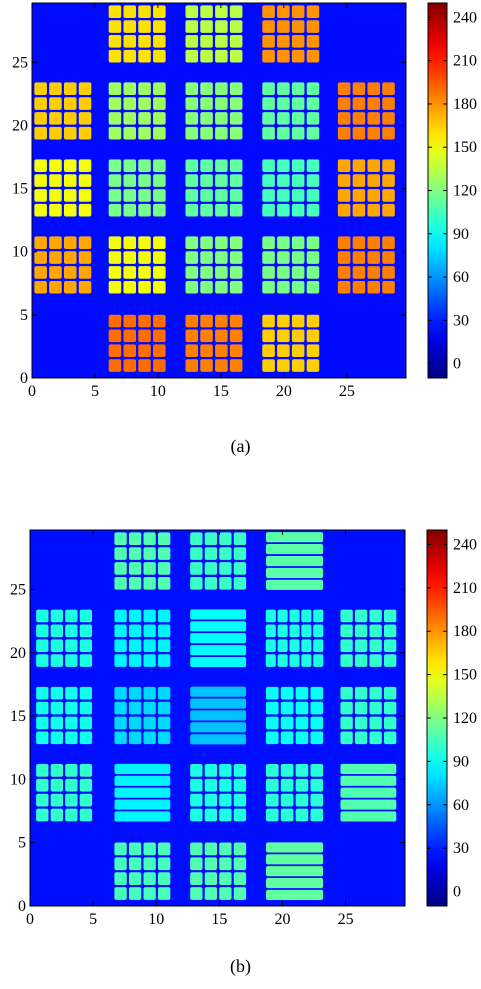 This screenshot has height=989, width=481. I want to click on y-tick-label: 25, so click(20, 62).